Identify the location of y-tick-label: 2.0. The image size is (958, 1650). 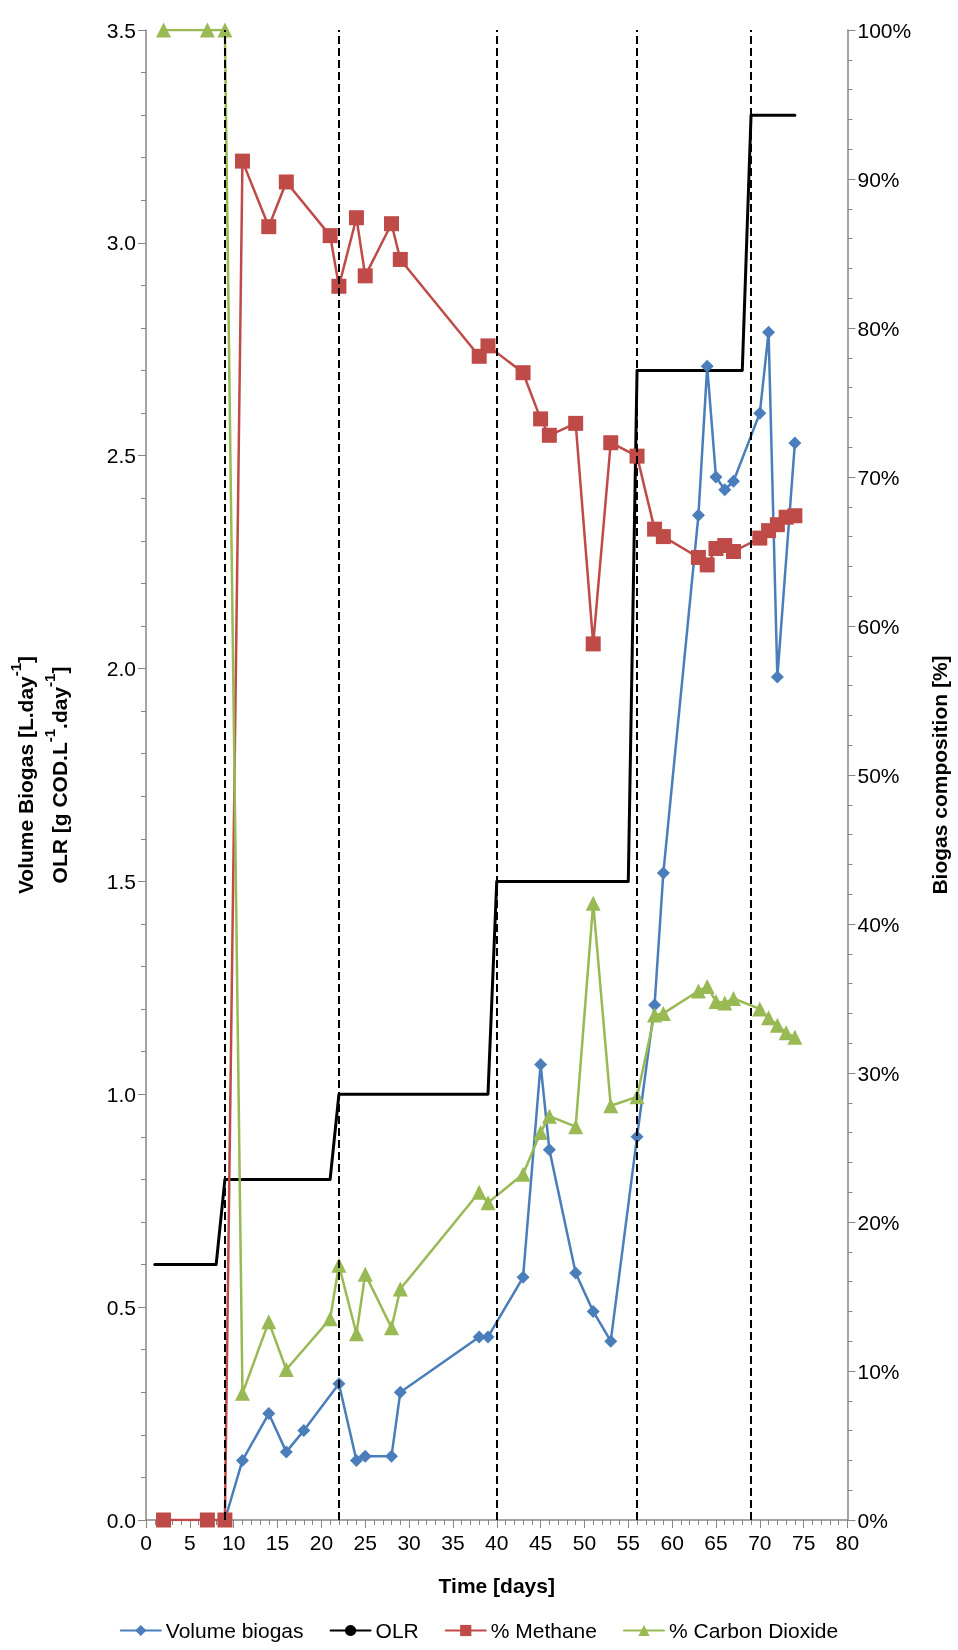
(121, 669).